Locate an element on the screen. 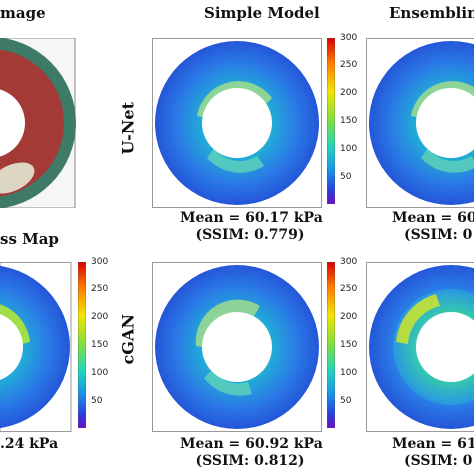 The width and height of the screenshot is (474, 474). mean-value: Mean = 61 is located at coordinates (433, 444).